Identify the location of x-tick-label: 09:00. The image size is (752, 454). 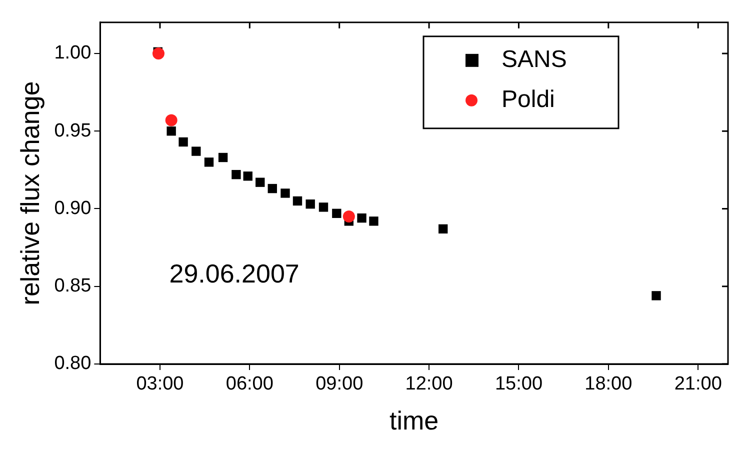
(340, 384).